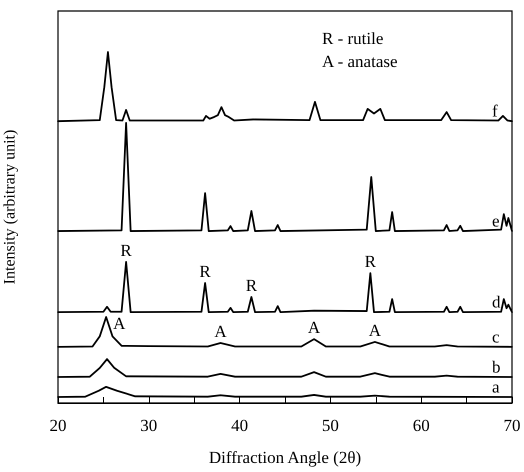 This screenshot has width=524, height=472. What do you see at coordinates (239, 425) in the screenshot?
I see `x-tick-label: 40` at bounding box center [239, 425].